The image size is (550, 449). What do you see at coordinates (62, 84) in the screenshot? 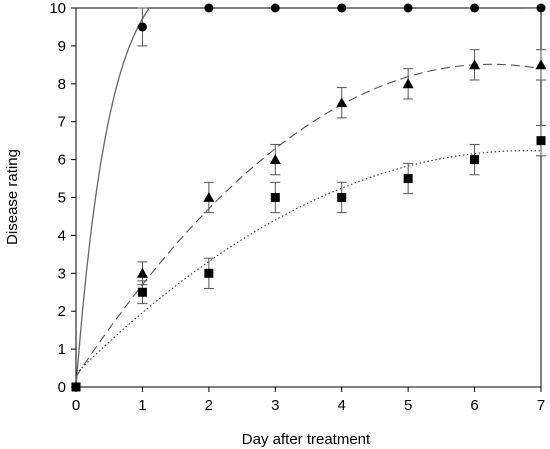
I see `y-tick-label: 8` at bounding box center [62, 84].